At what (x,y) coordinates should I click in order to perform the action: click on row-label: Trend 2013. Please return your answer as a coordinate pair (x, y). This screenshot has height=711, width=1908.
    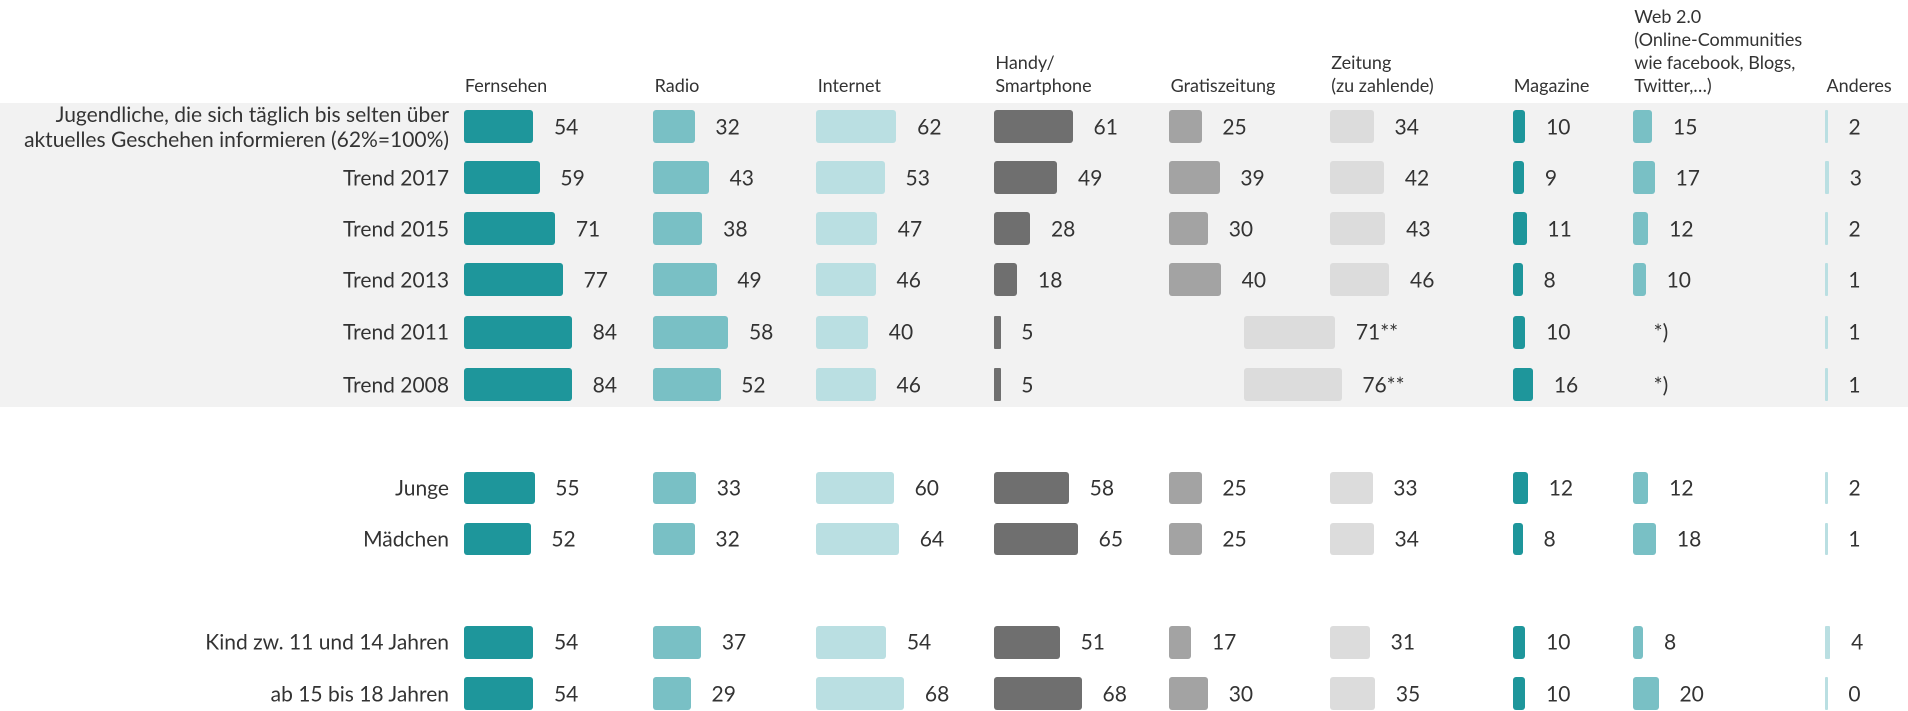
    Looking at the image, I should click on (396, 280).